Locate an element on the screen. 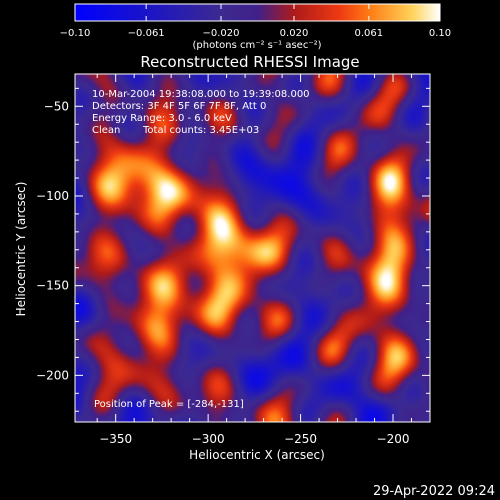  y-tick-label: −200 is located at coordinates (52, 375).